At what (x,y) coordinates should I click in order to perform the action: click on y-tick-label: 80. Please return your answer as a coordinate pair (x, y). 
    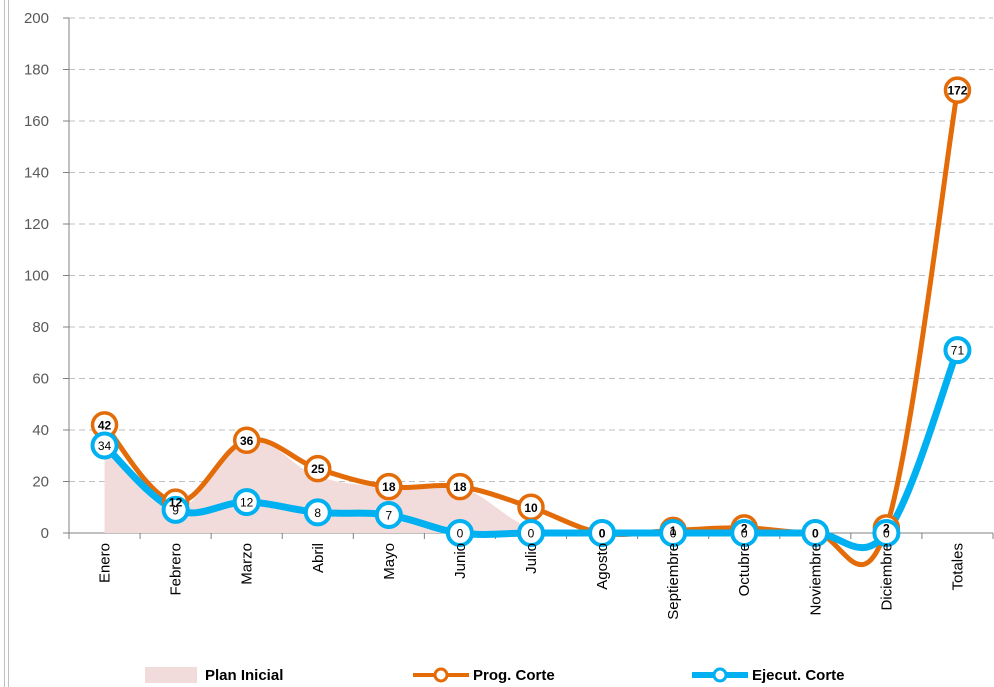
    Looking at the image, I should click on (40, 327).